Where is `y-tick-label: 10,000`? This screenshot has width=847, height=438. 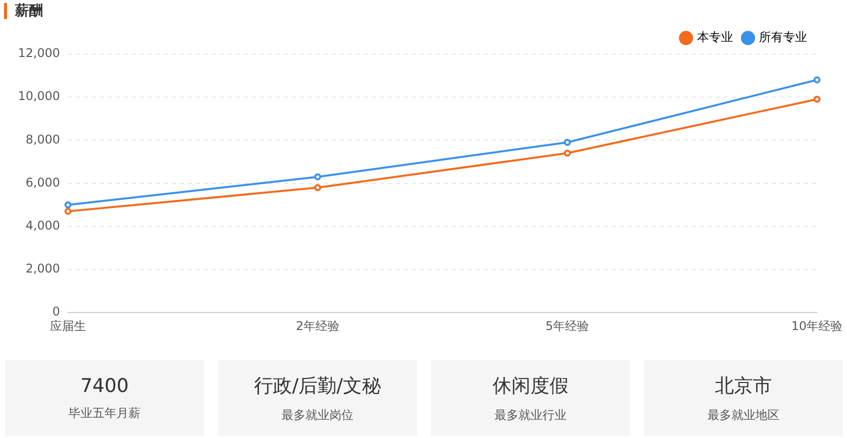 y-tick-label: 10,000 is located at coordinates (39, 96).